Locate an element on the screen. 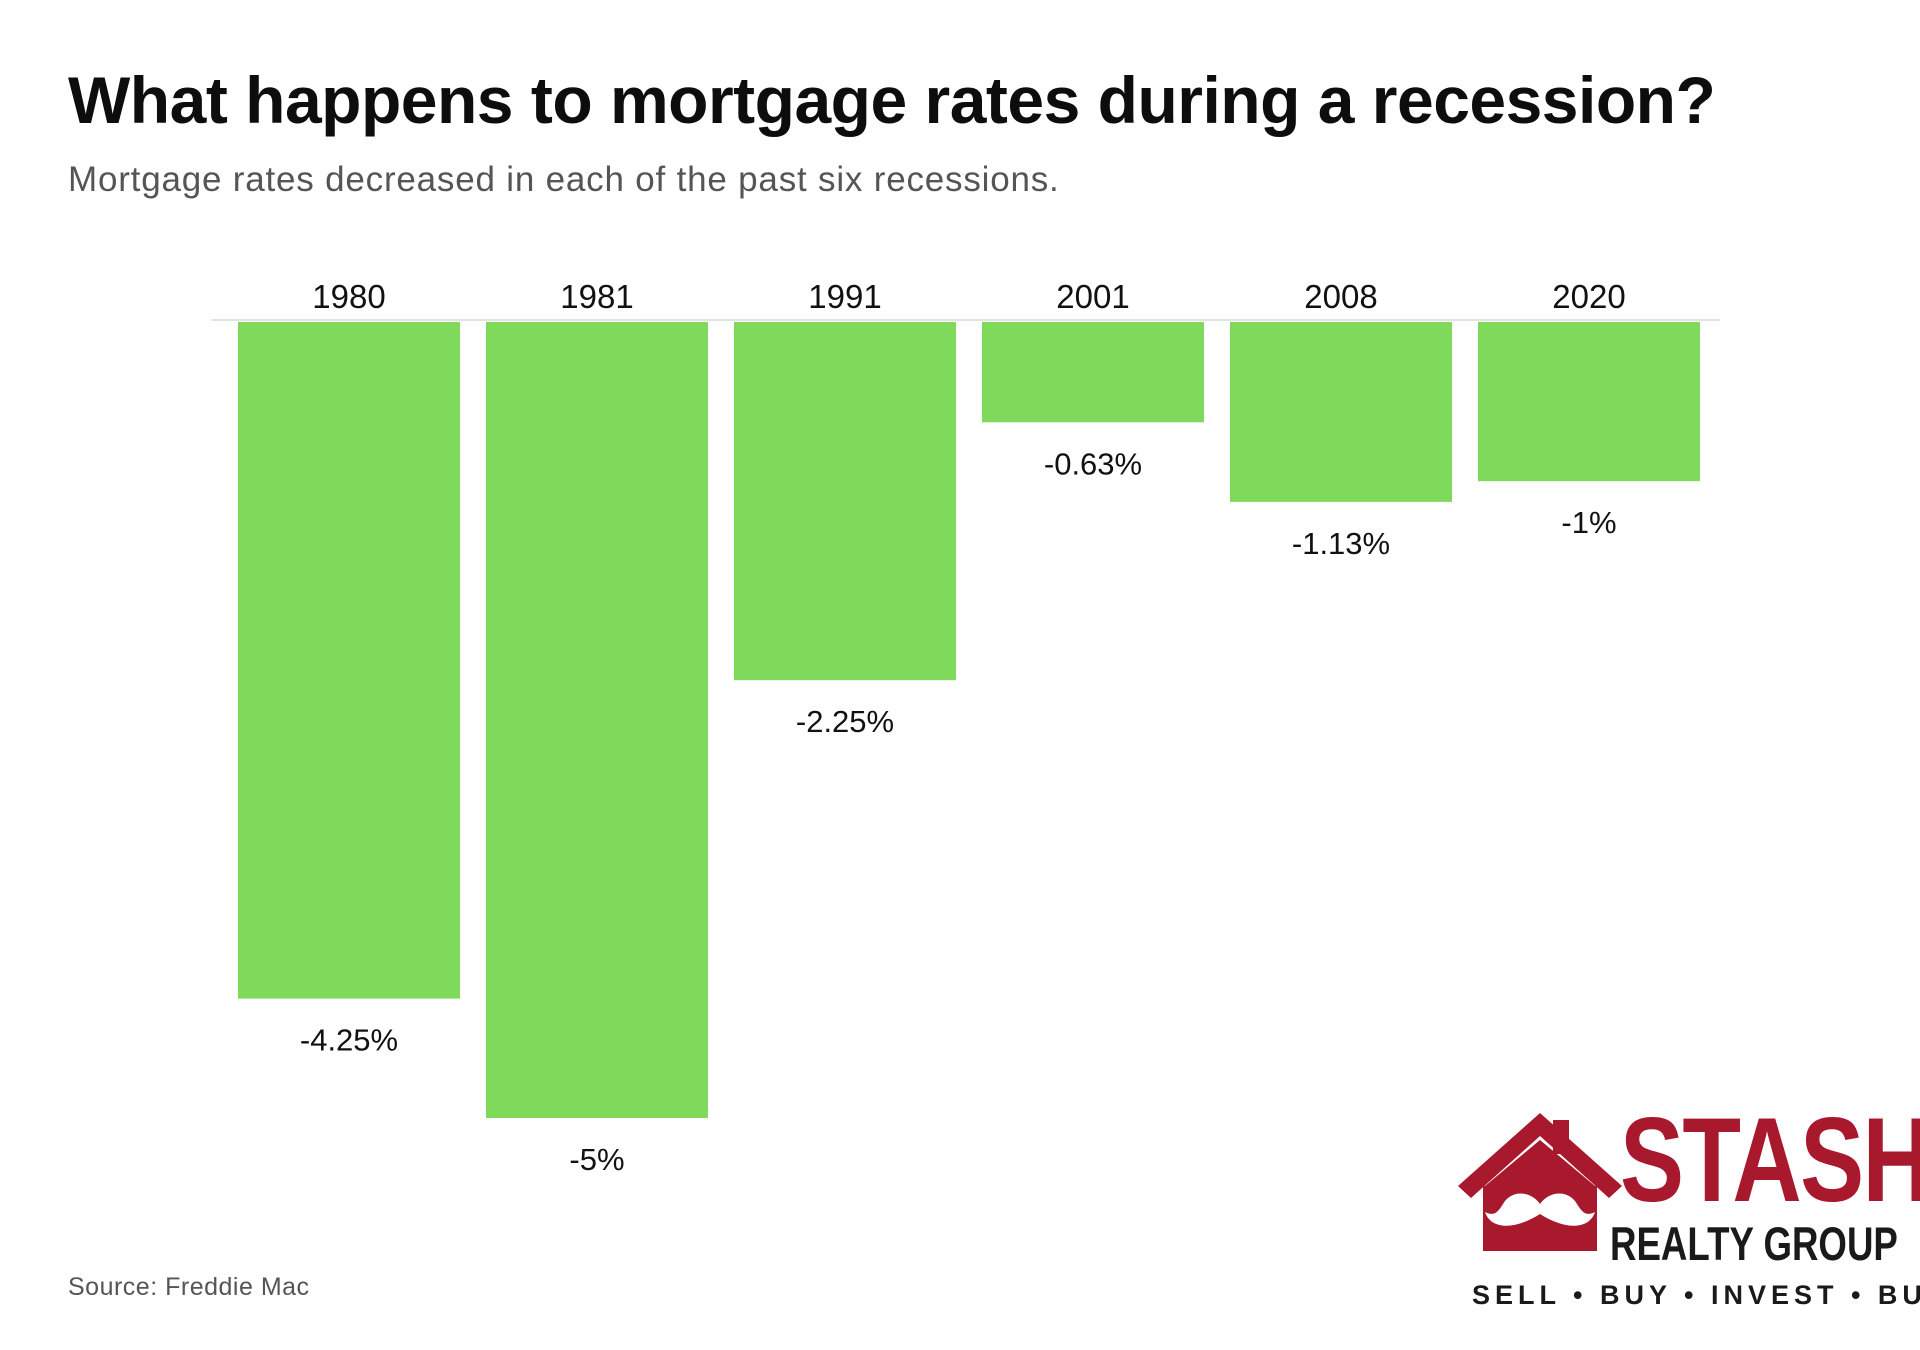 The image size is (1920, 1350). bar-1991 is located at coordinates (845, 501).